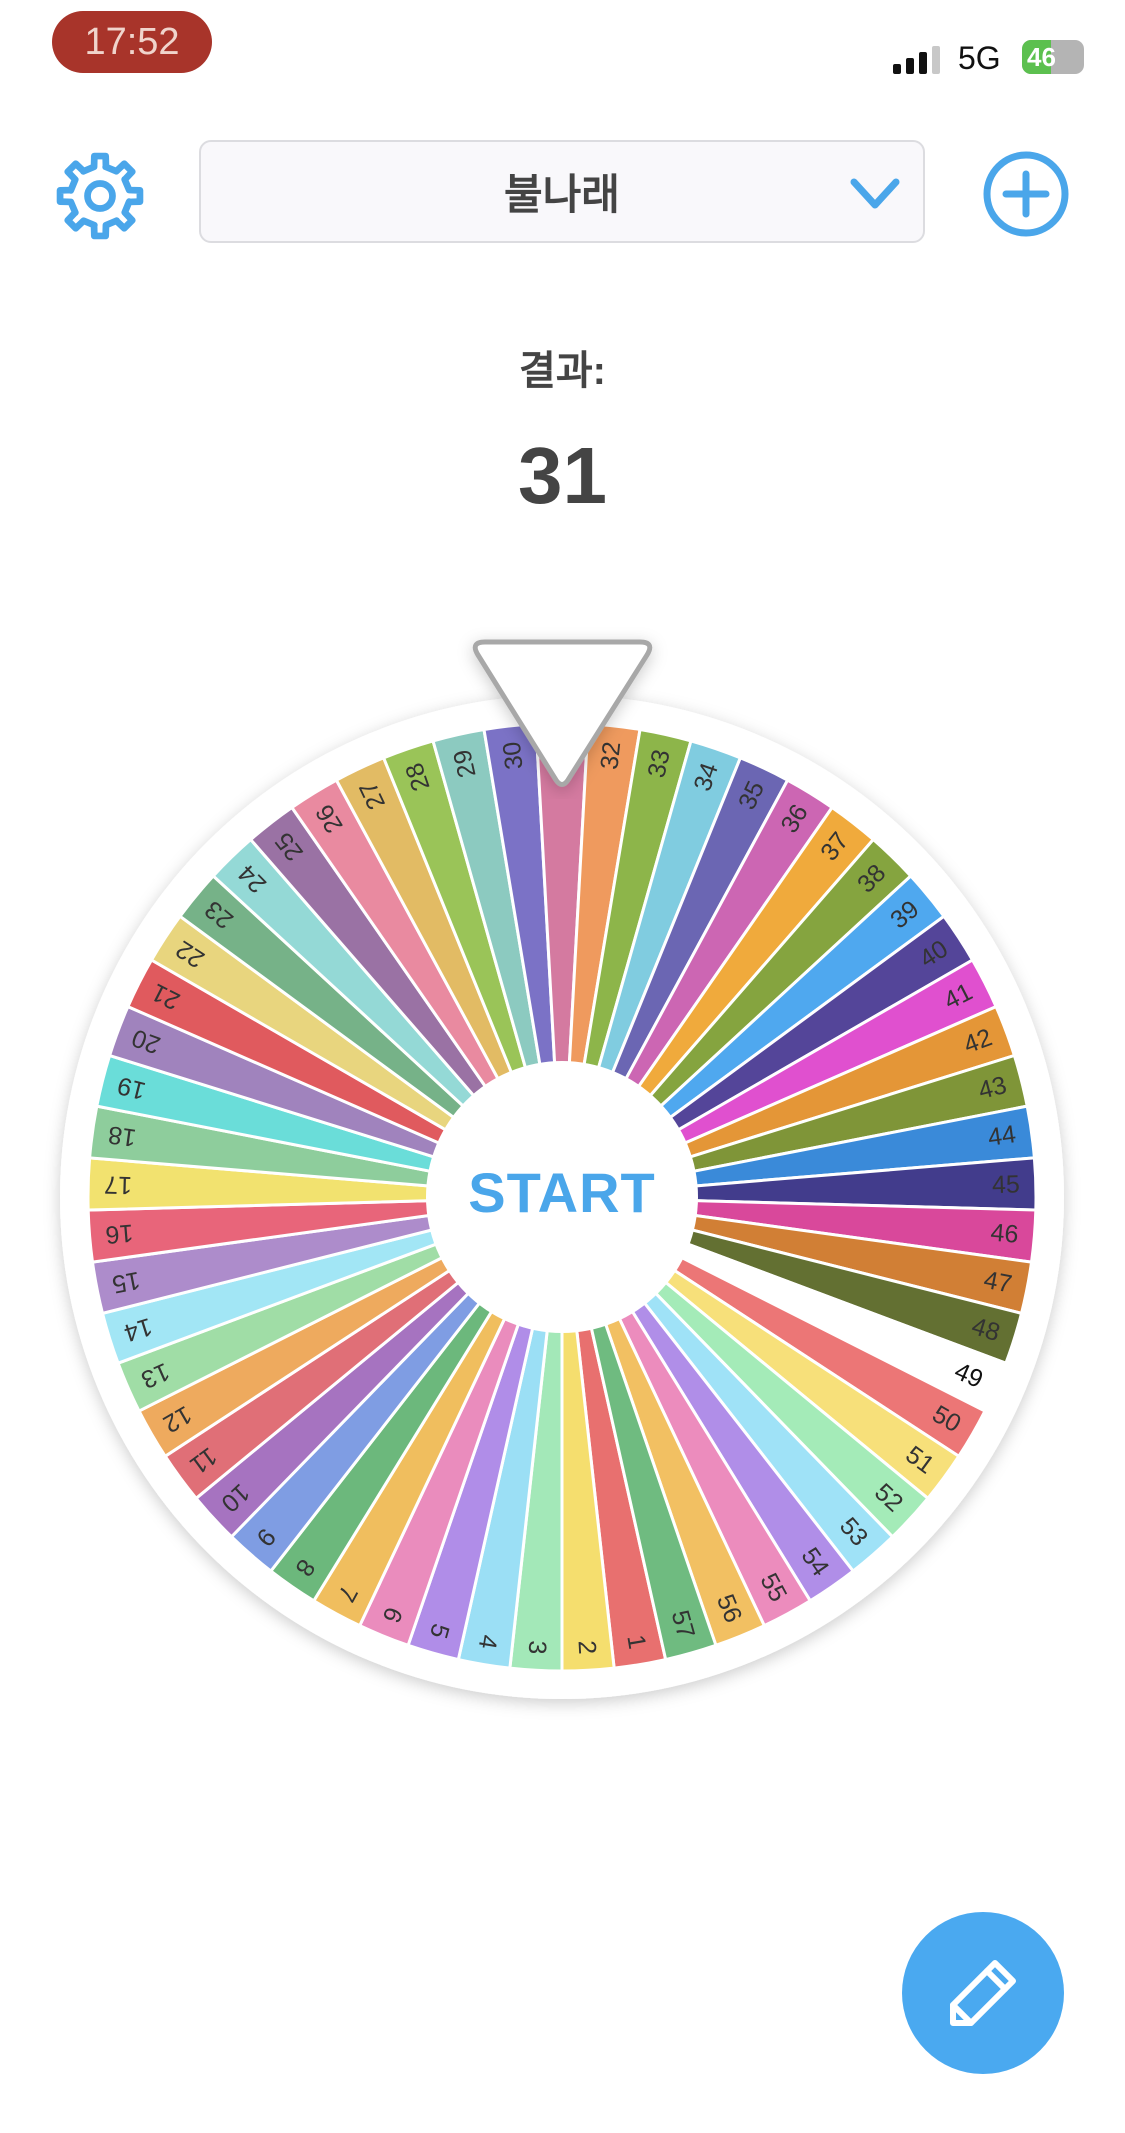  What do you see at coordinates (916, 60) in the screenshot?
I see `signal-icon` at bounding box center [916, 60].